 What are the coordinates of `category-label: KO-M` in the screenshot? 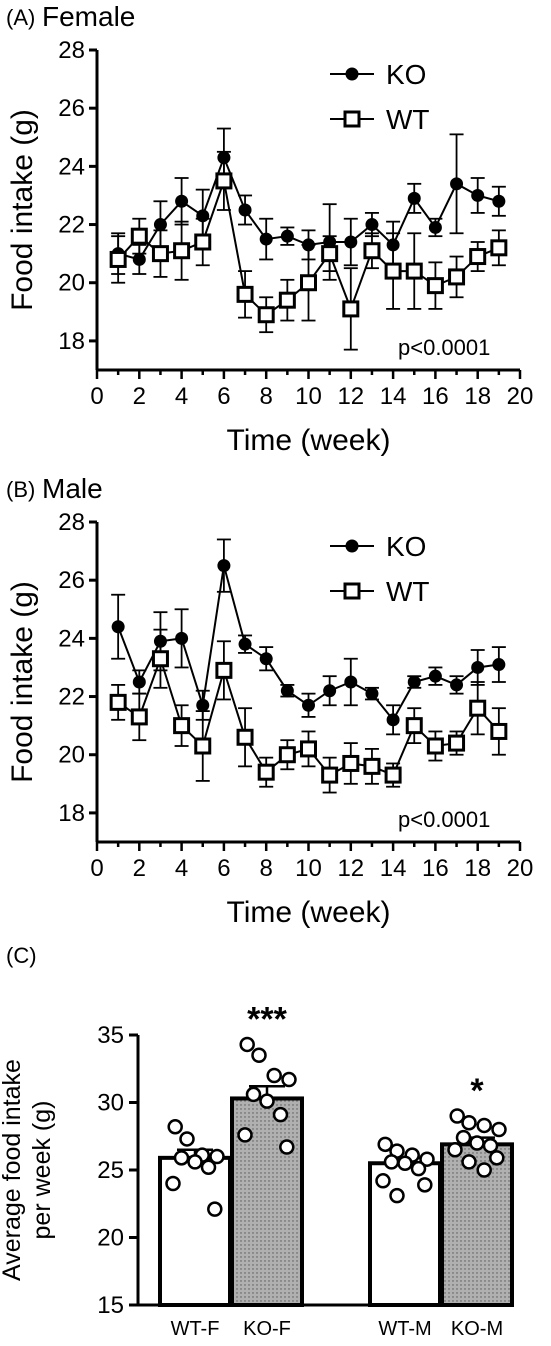 It's located at (477, 1329).